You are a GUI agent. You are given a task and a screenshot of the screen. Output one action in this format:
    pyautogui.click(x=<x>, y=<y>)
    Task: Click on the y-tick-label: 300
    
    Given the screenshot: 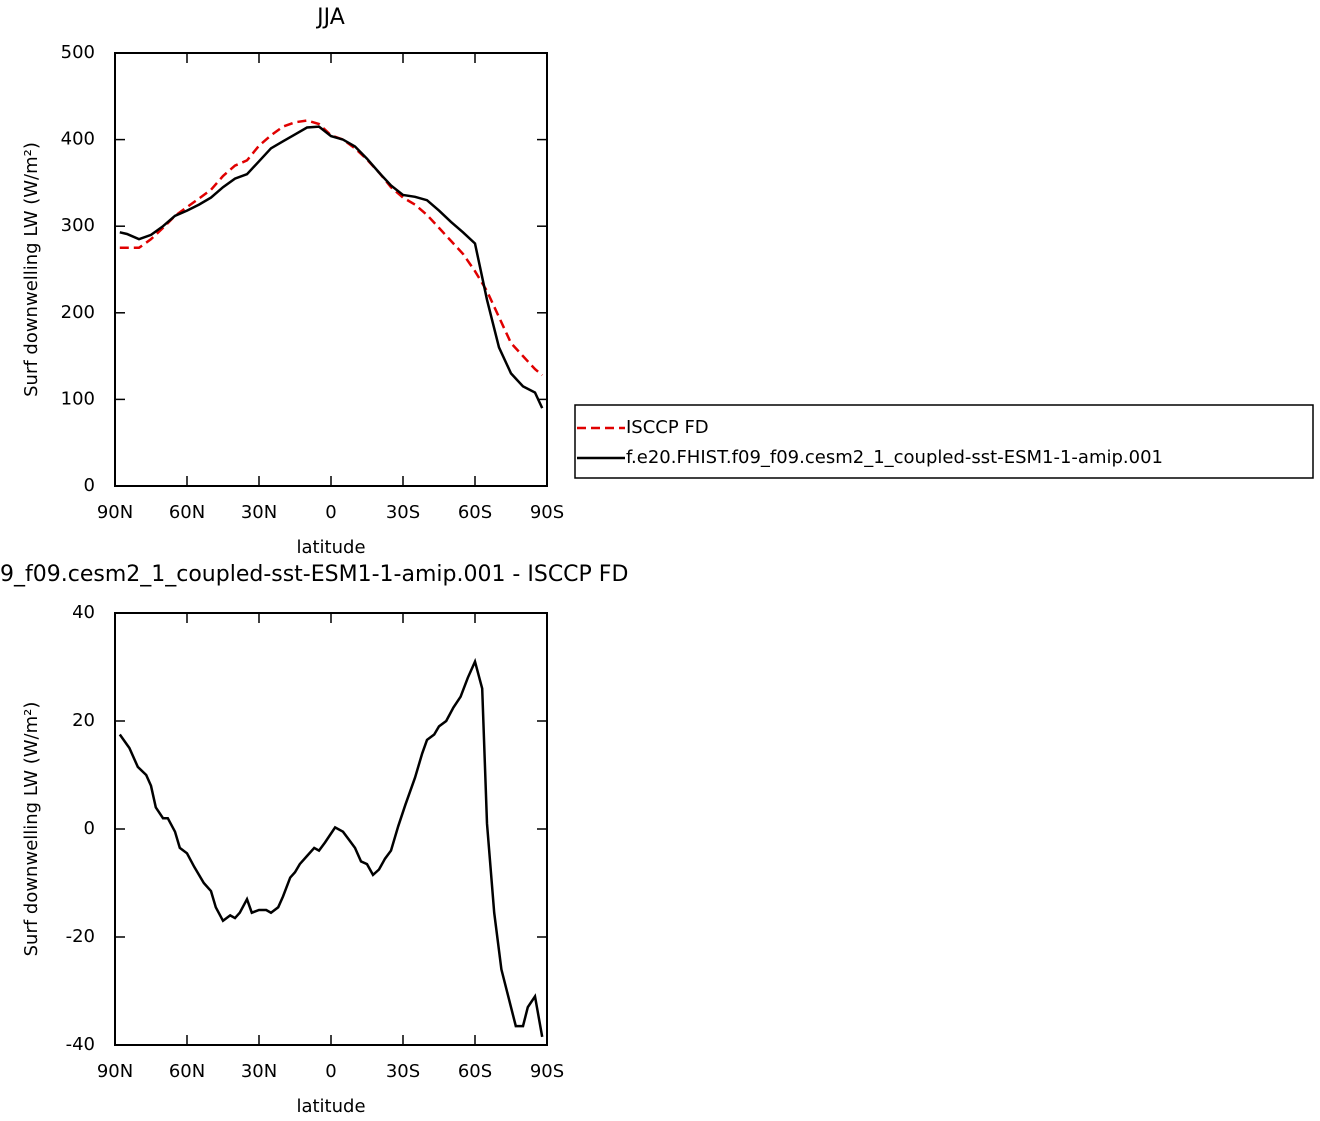 What is the action you would take?
    pyautogui.click(x=78, y=225)
    